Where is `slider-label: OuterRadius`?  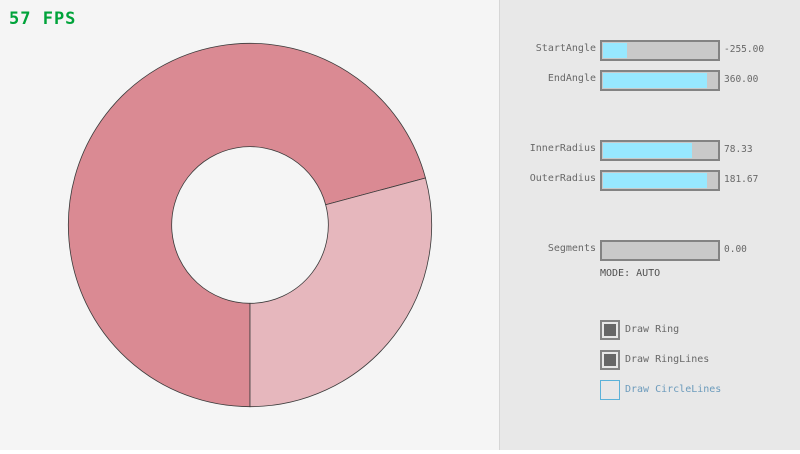 slider-label: OuterRadius is located at coordinates (562, 178).